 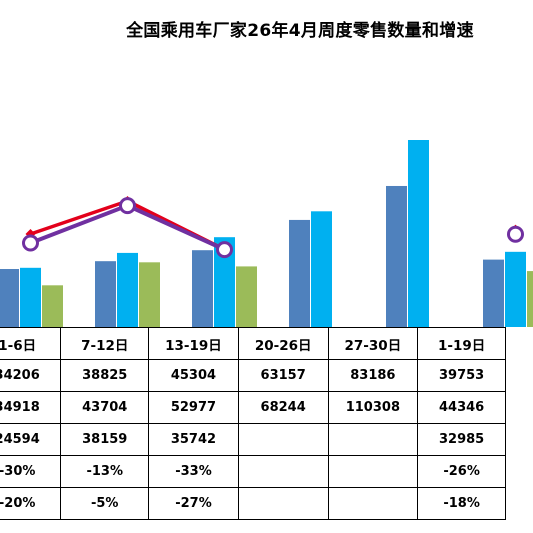 I want to click on category-label: 1-19日, so click(x=461, y=343).